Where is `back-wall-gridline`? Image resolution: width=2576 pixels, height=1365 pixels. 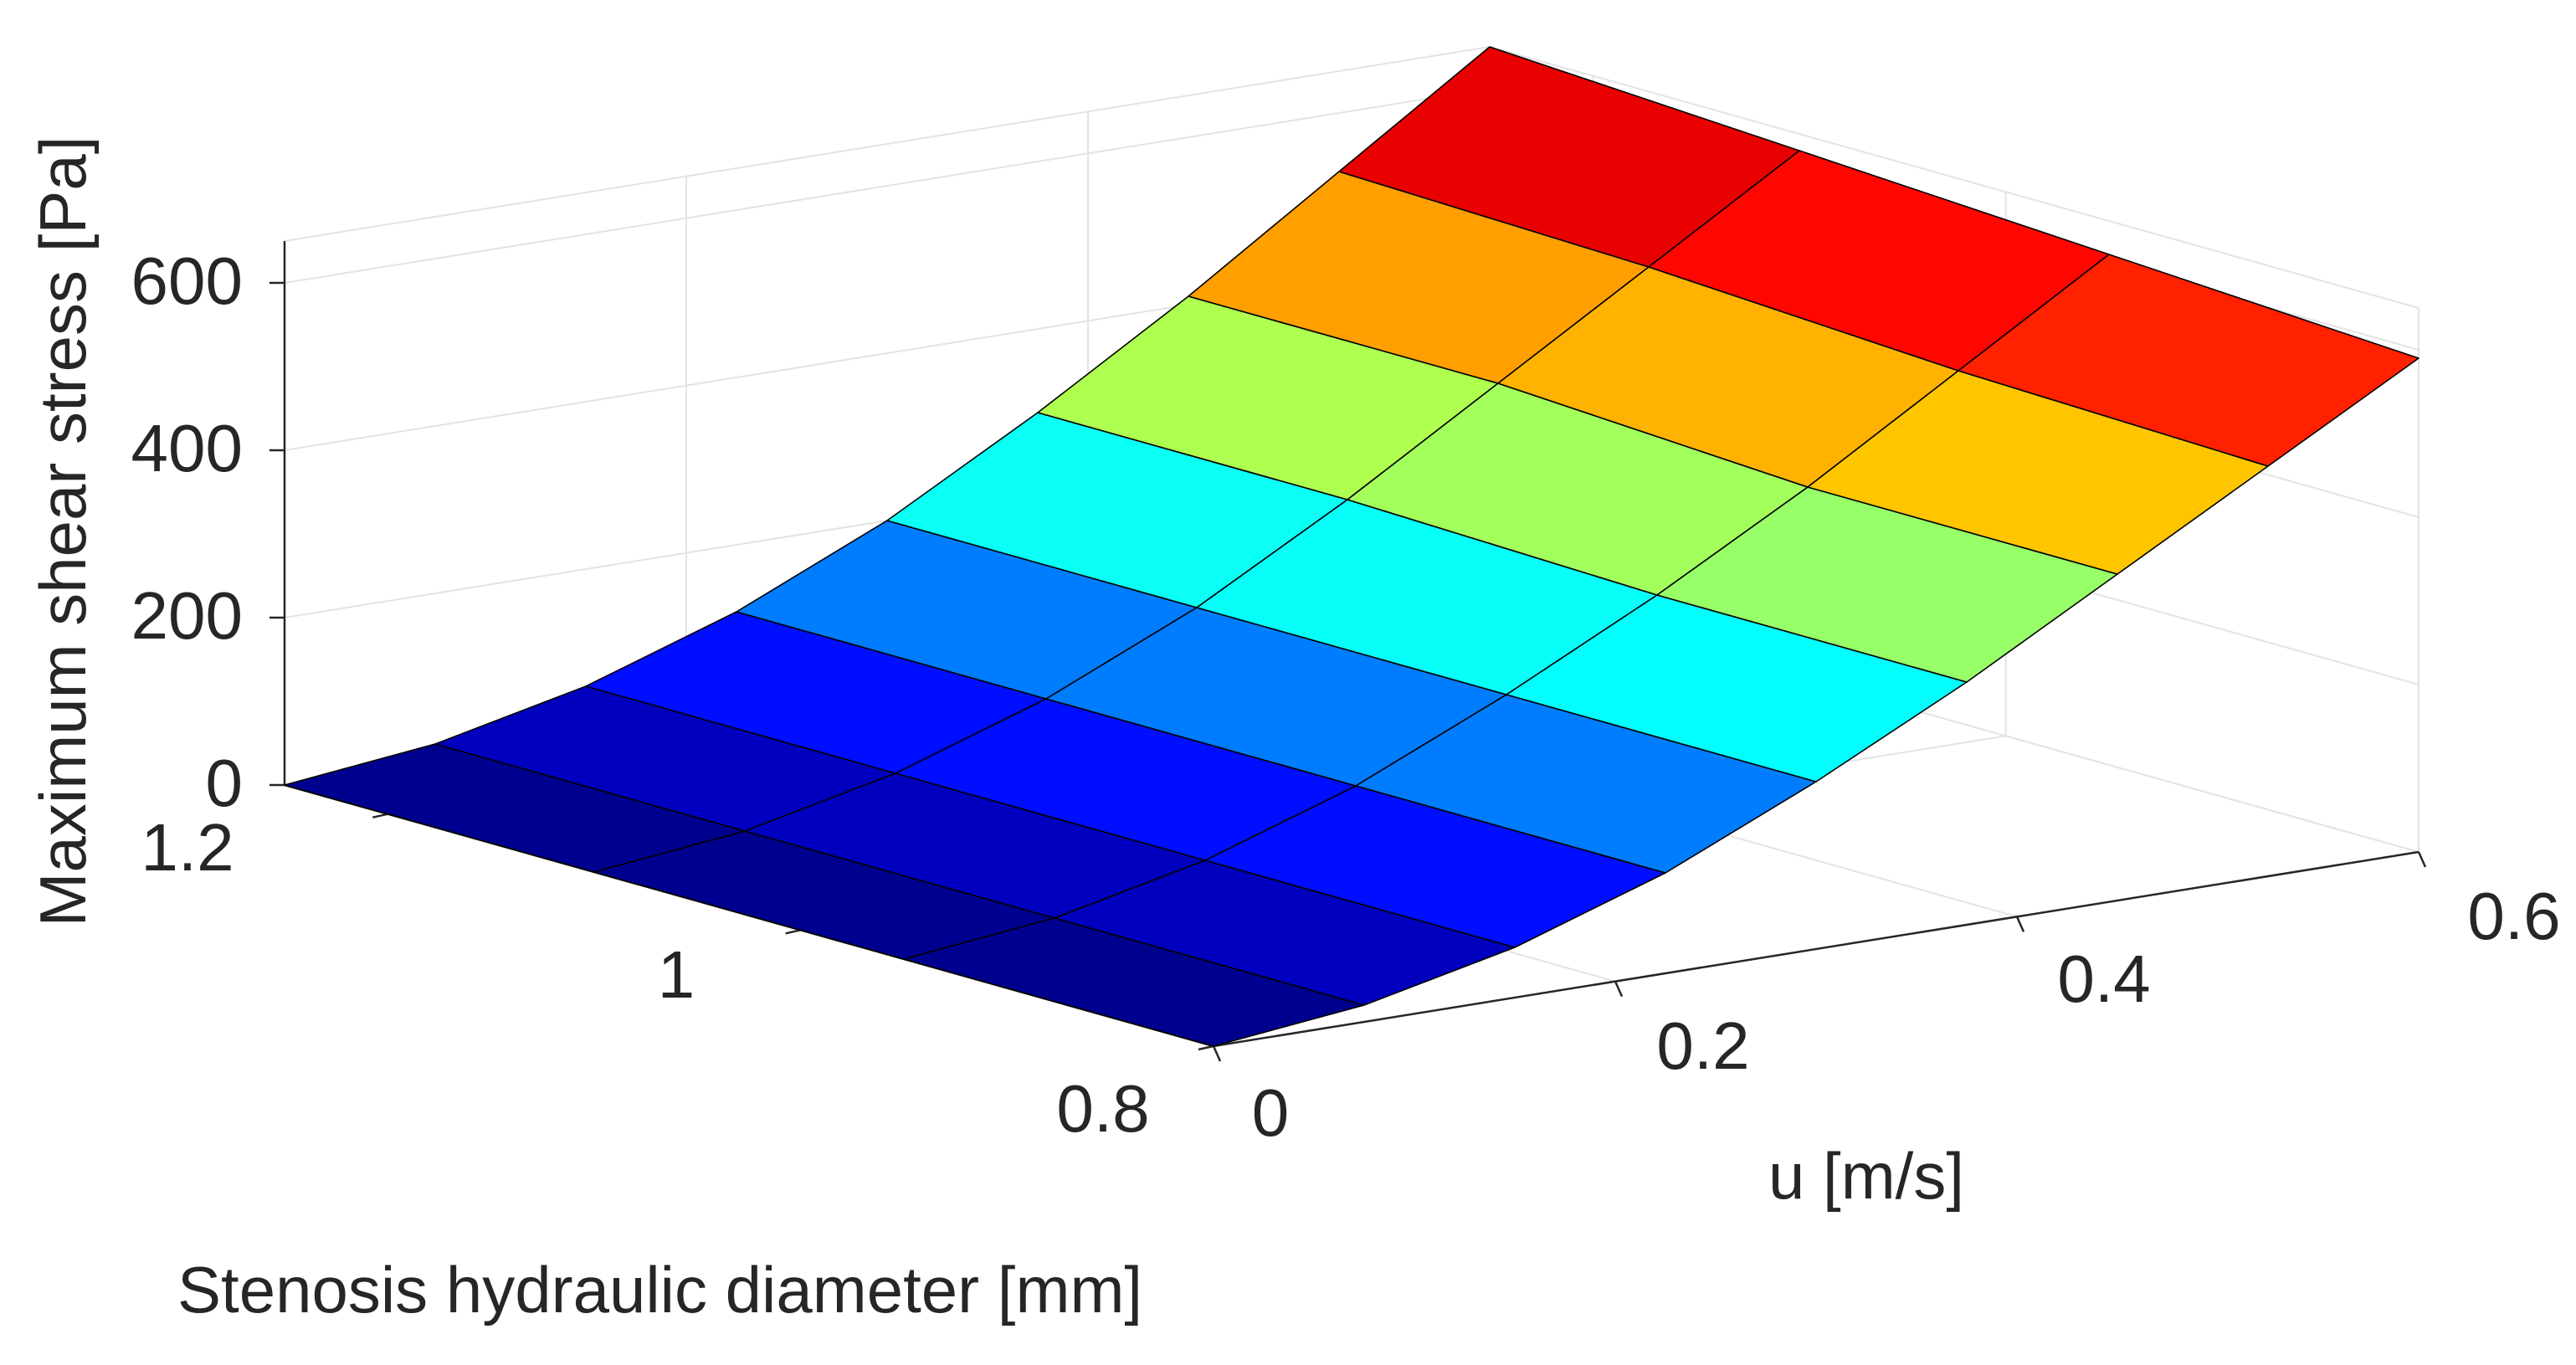
back-wall-gridline is located at coordinates (887, 186).